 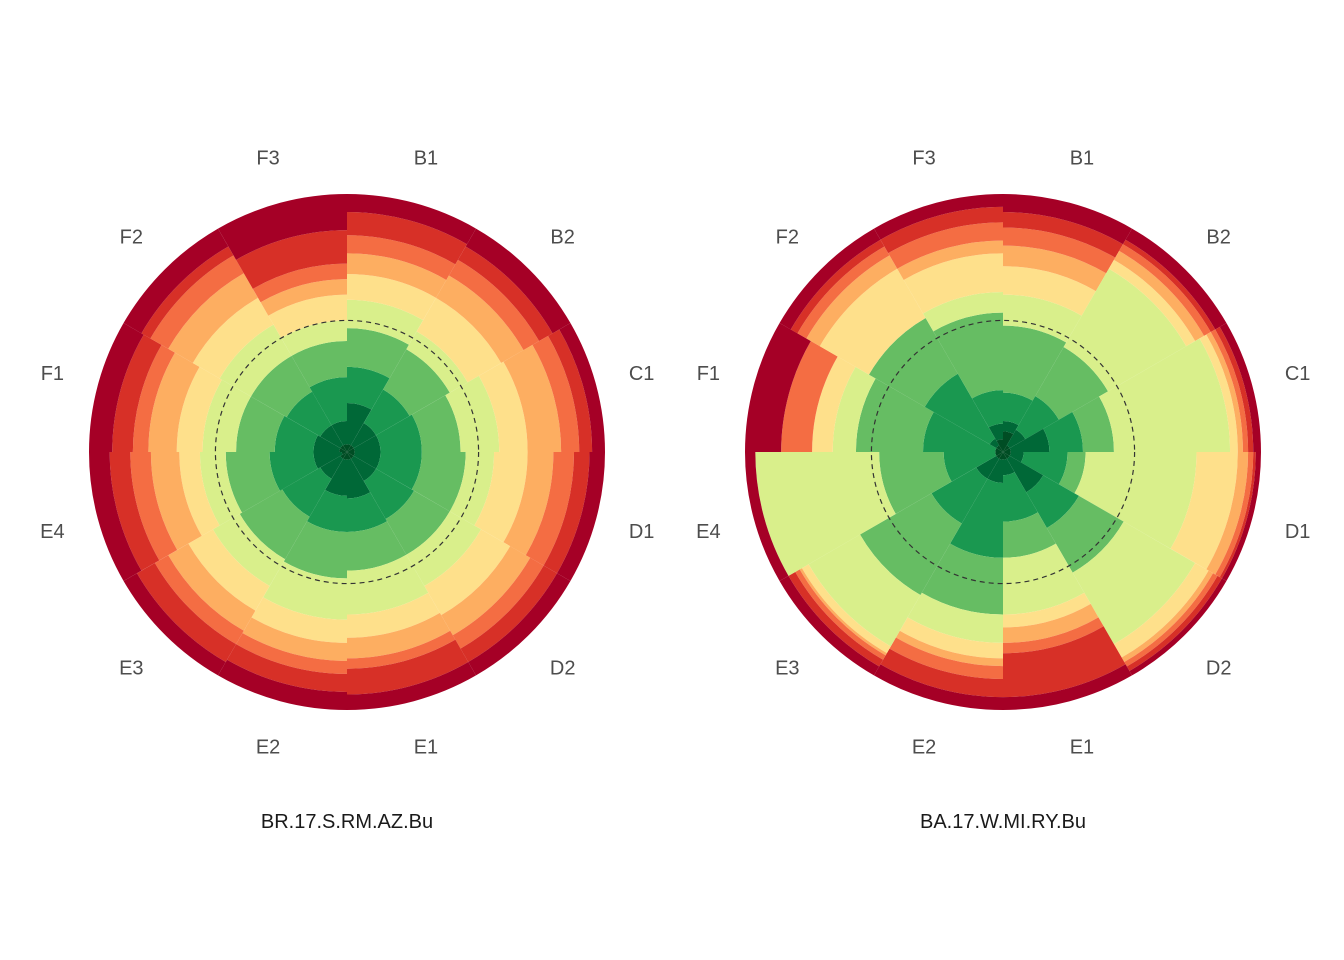 I want to click on category-label-e1: E1, so click(x=1082, y=748).